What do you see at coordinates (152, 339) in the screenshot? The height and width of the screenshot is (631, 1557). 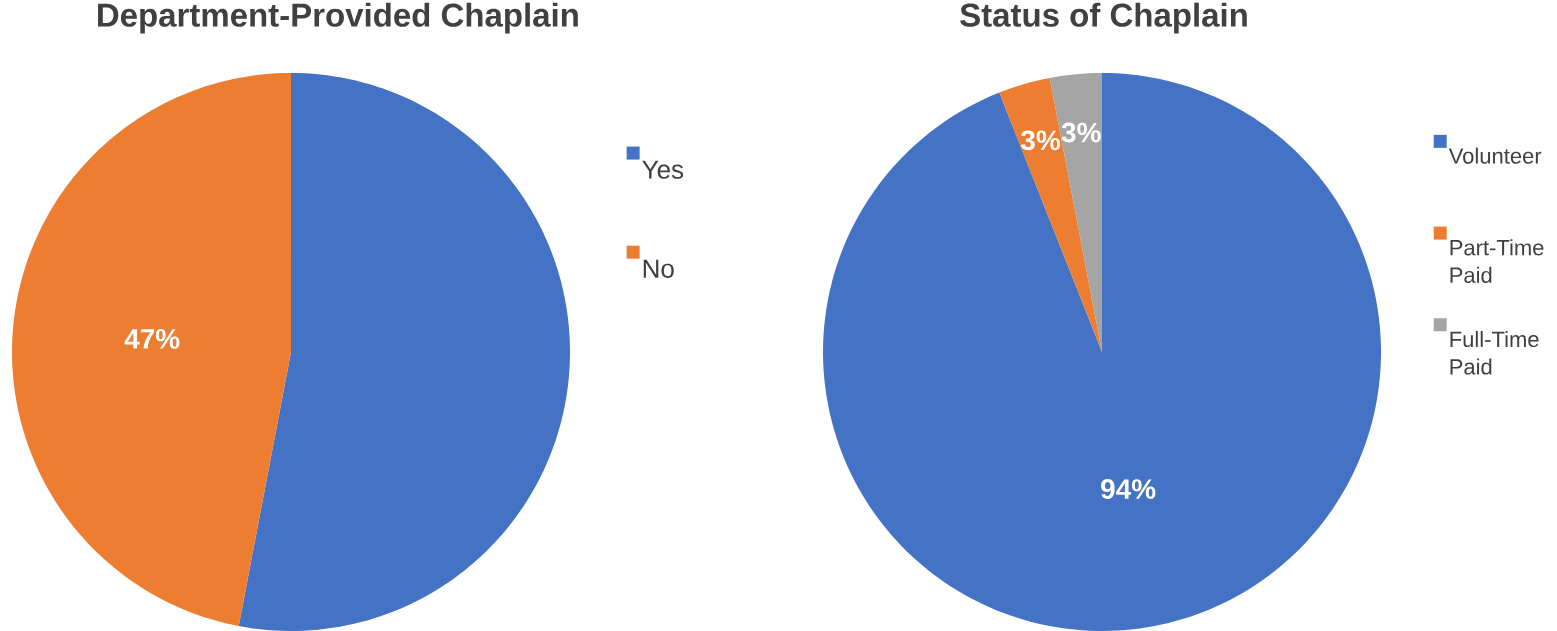 I see `data-label: 47%` at bounding box center [152, 339].